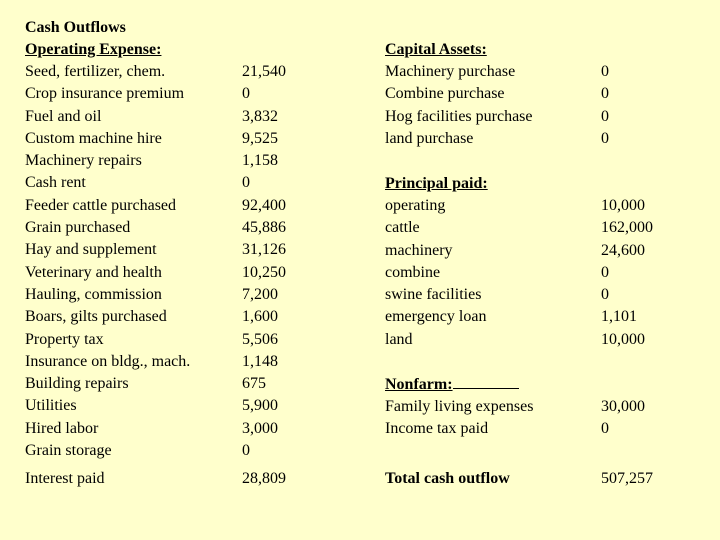 The width and height of the screenshot is (720, 540). What do you see at coordinates (605, 105) in the screenshot?
I see `capital-assets-values: 0 0 0 0` at bounding box center [605, 105].